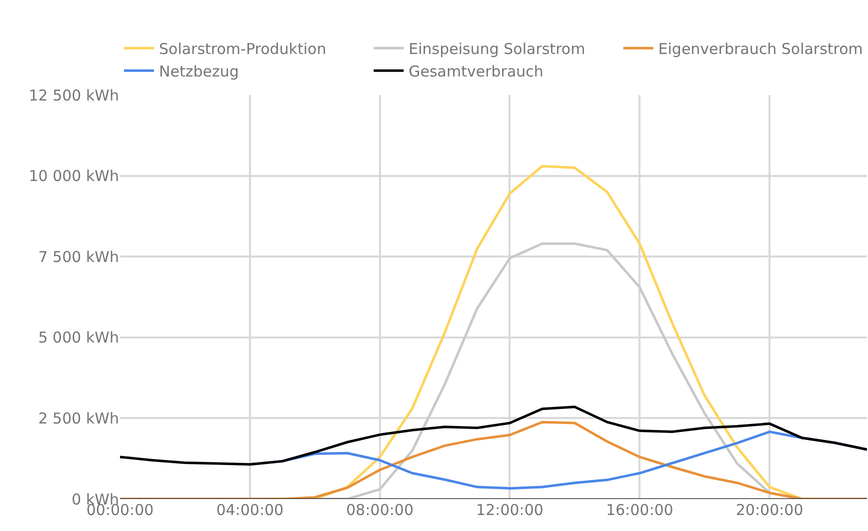 This screenshot has height=531, width=868. What do you see at coordinates (73, 95) in the screenshot?
I see `y-tick-label: 12 500 kWh` at bounding box center [73, 95].